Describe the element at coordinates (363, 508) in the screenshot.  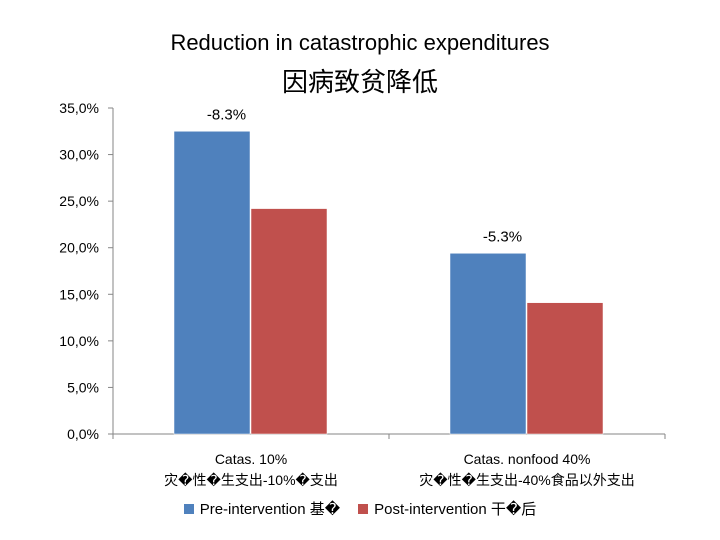
I see `legend-swatch-post` at that location.